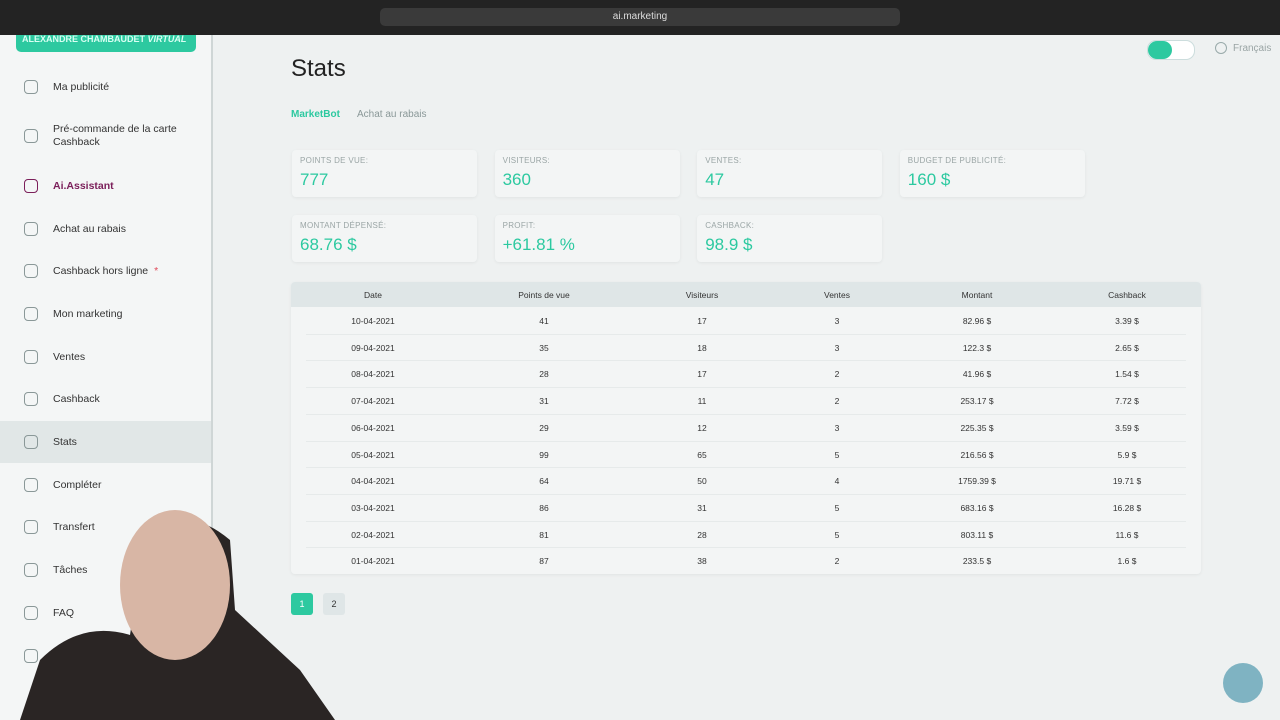  I want to click on theme-knob, so click(1160, 50).